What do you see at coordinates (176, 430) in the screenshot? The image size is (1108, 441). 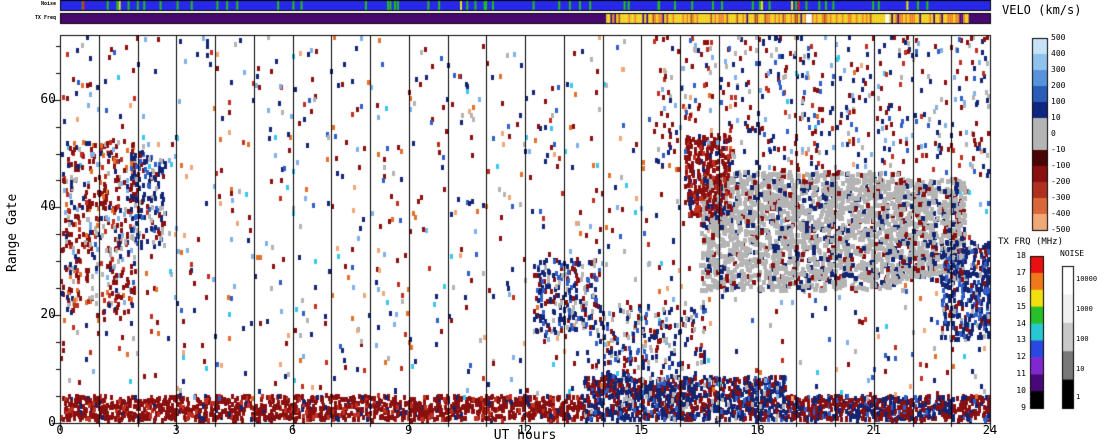 I see `x-tick-label: 3` at bounding box center [176, 430].